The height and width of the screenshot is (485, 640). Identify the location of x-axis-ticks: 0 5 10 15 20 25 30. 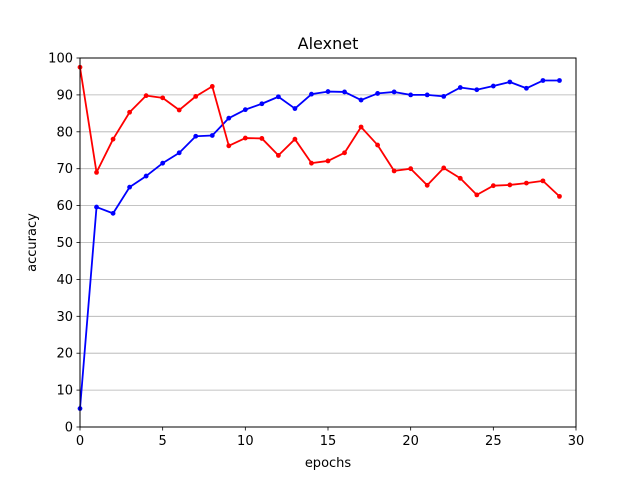
(330, 438).